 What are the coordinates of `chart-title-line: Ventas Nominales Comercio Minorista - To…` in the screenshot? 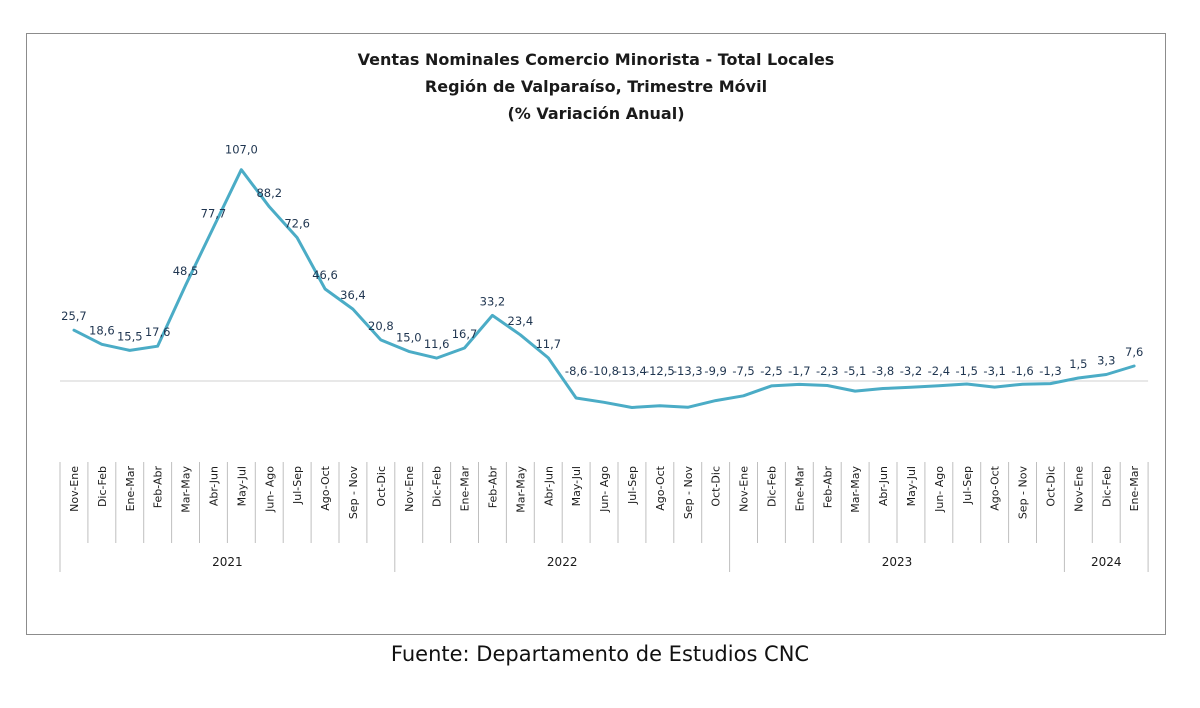 It's located at (596, 59).